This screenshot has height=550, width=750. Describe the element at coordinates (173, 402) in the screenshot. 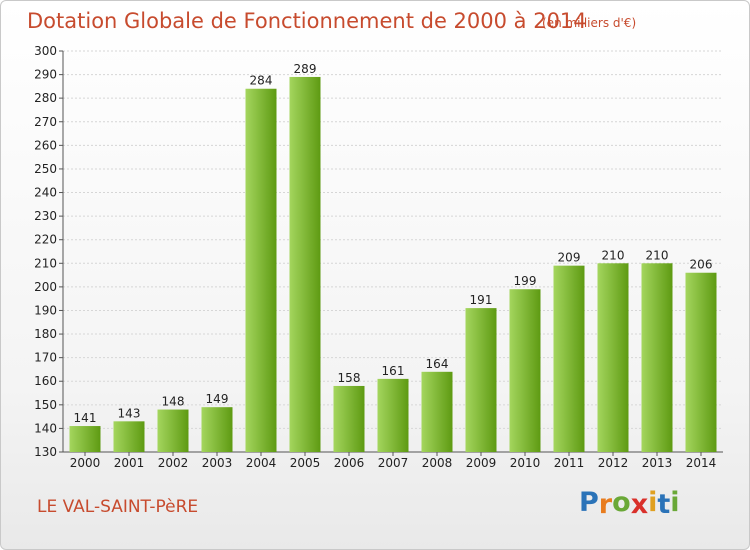

I see `data-label: 148` at that location.